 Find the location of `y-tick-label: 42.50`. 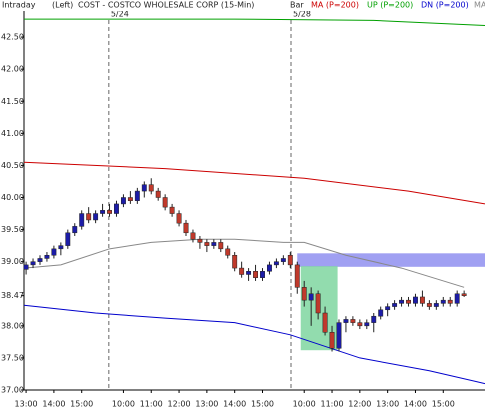

y-tick-label: 42.50 is located at coordinates (12, 37).